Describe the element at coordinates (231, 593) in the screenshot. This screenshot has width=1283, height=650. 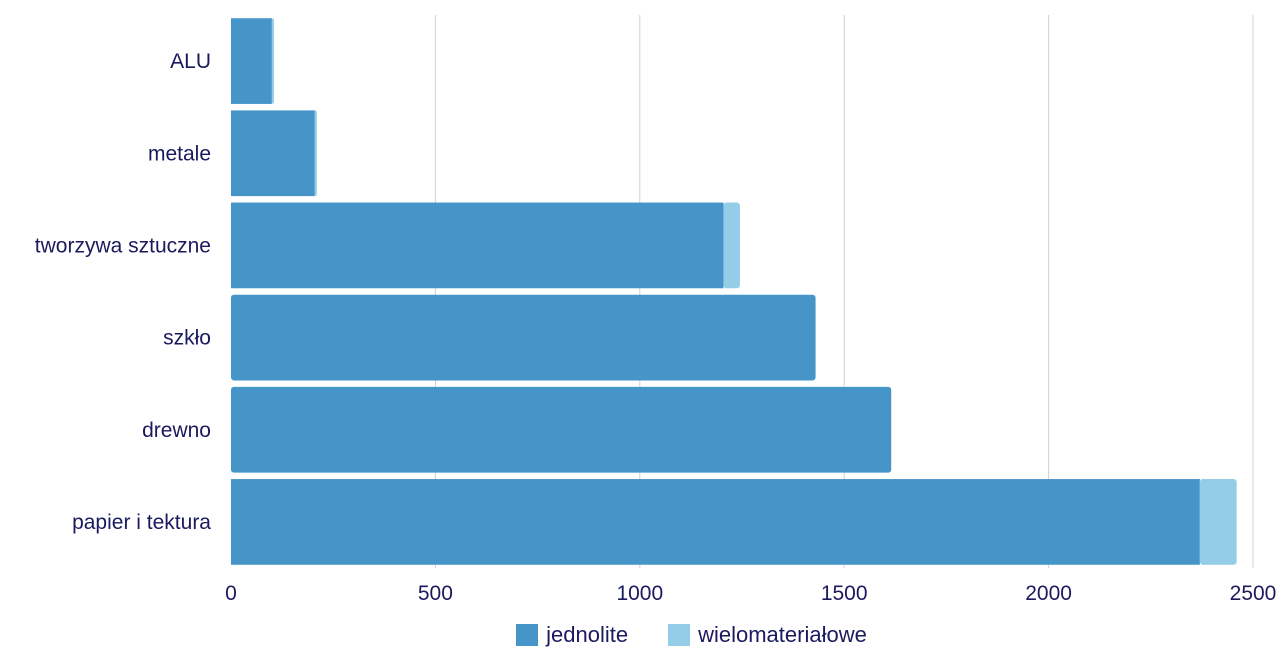
I see `x-tick-label-0: 0` at that location.